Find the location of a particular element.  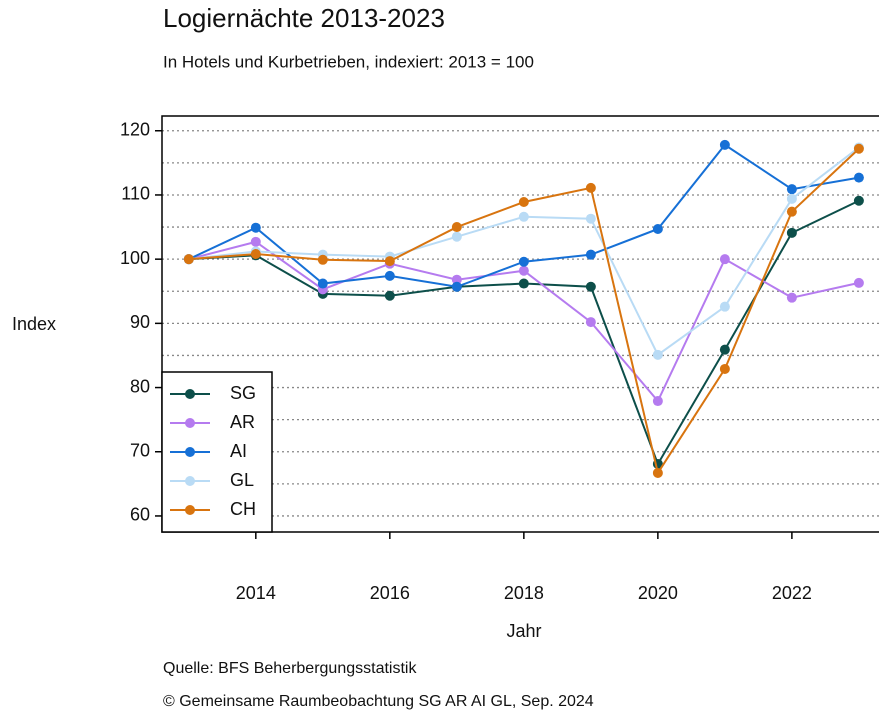

x-tick-label: 2022 is located at coordinates (792, 593).